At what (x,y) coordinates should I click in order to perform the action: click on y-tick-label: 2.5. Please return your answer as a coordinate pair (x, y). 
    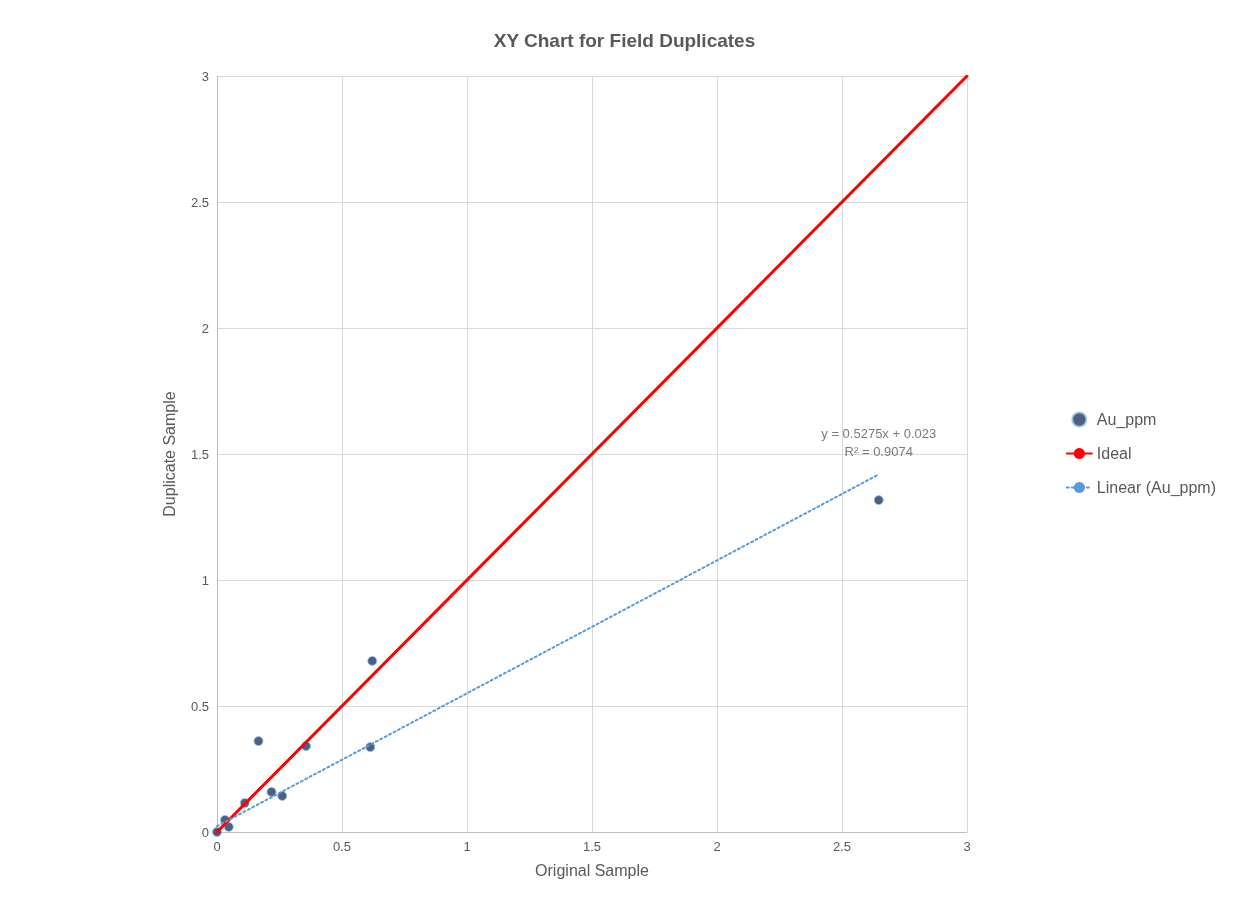
    Looking at the image, I should click on (199, 202).